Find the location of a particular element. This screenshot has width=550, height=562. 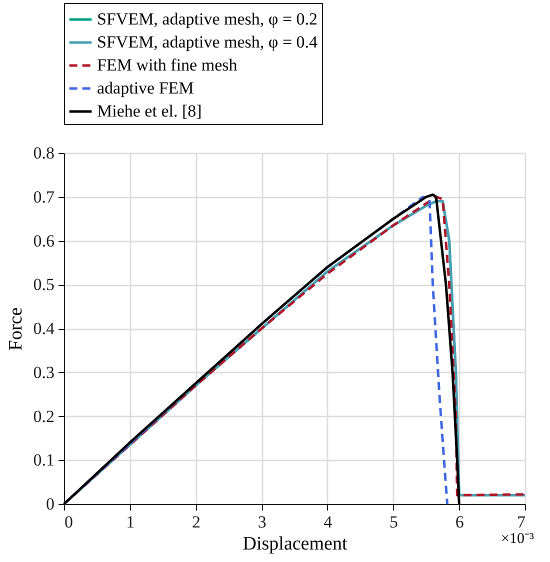

y-tick-label: 0 is located at coordinates (50, 504).